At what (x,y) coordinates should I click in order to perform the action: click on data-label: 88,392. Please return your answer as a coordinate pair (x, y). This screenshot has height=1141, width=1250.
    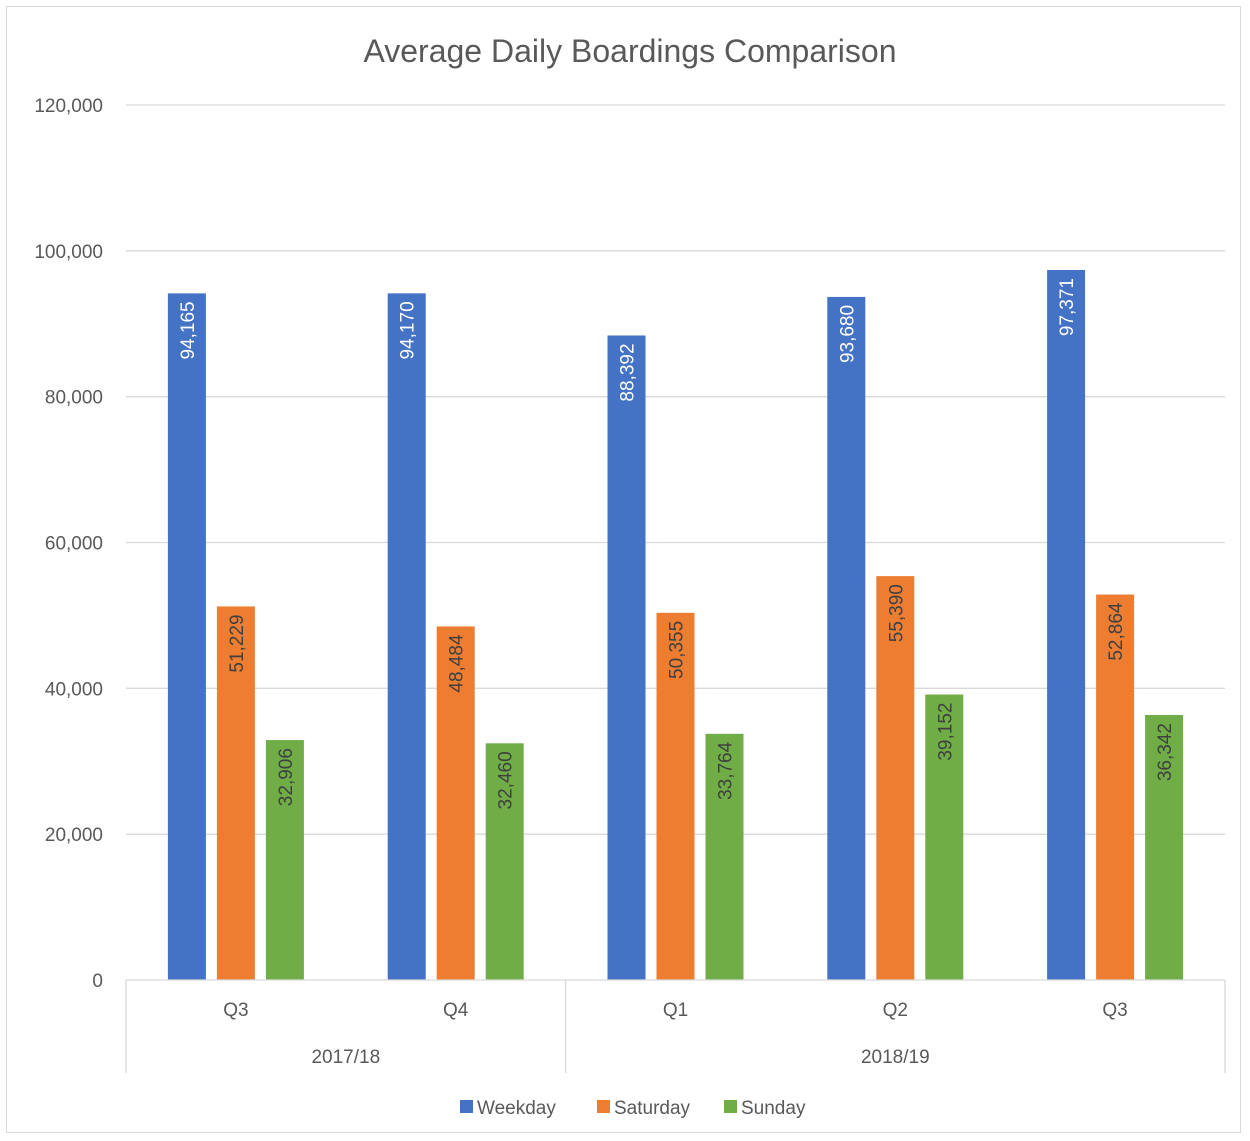
    Looking at the image, I should click on (628, 372).